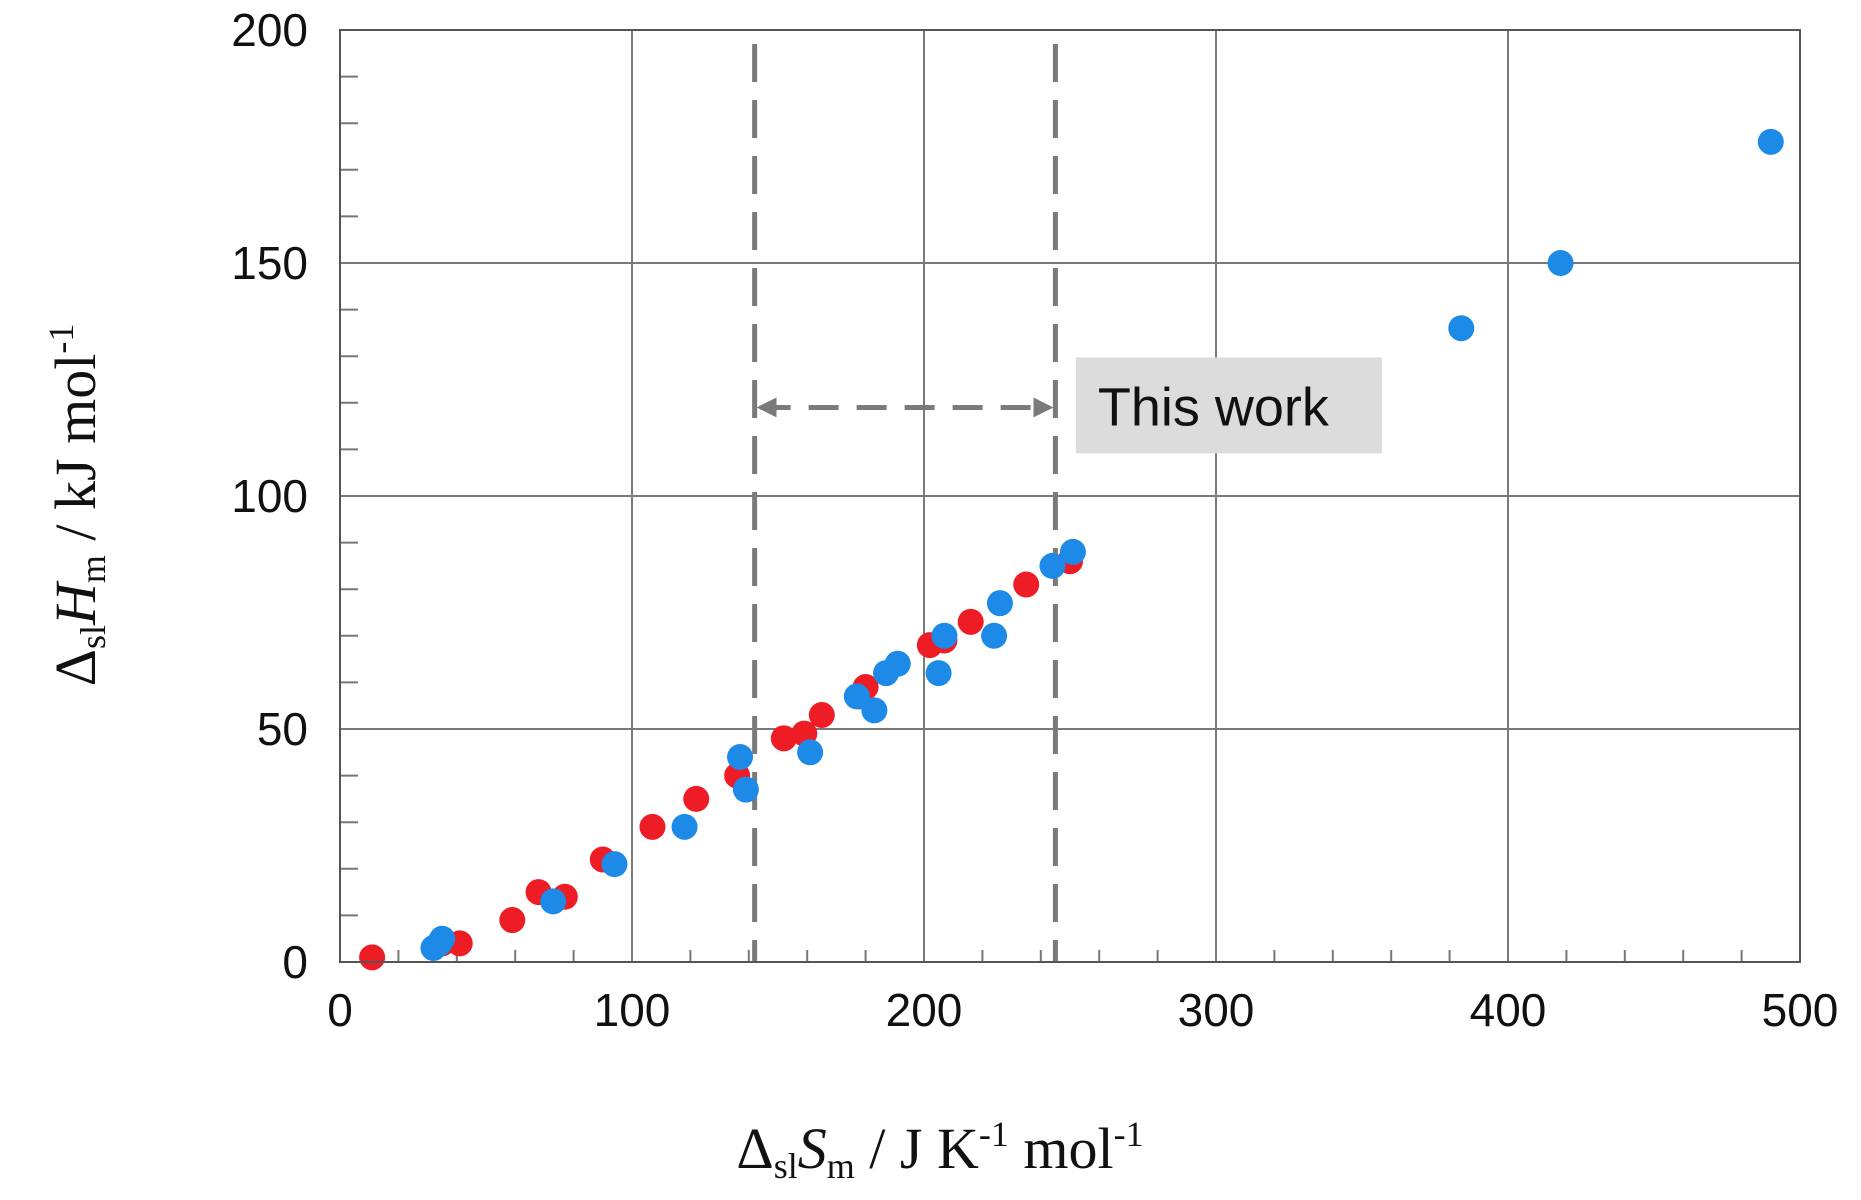 The height and width of the screenshot is (1200, 1861). Describe the element at coordinates (632, 1010) in the screenshot. I see `x-tick-label: 100` at that location.